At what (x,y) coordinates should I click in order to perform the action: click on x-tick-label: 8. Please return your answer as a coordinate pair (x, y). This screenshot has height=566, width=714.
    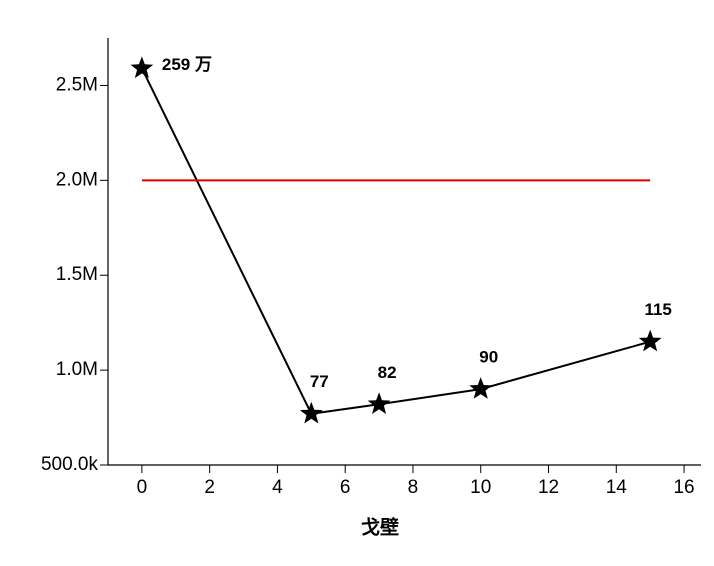
    Looking at the image, I should click on (413, 487).